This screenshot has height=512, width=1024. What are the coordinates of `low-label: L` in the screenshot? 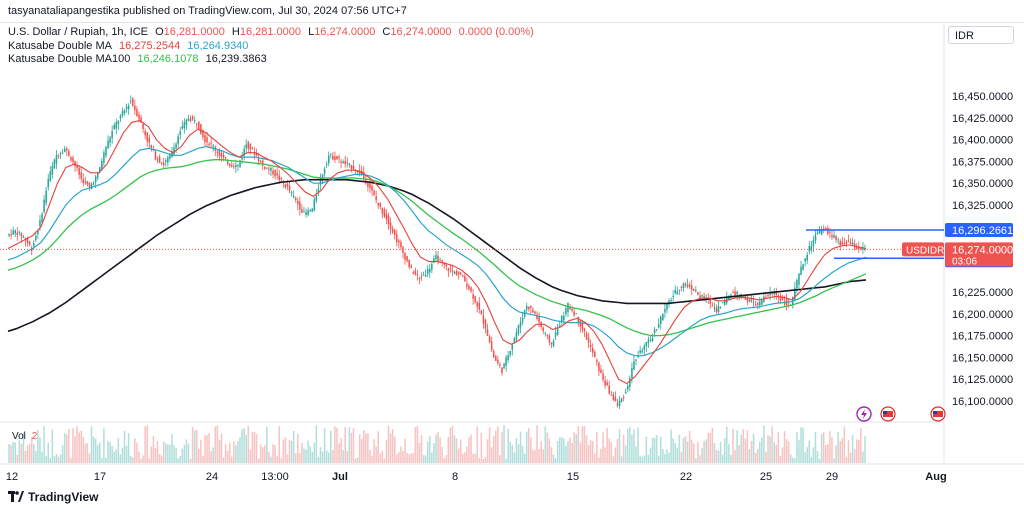 It's located at (311, 32).